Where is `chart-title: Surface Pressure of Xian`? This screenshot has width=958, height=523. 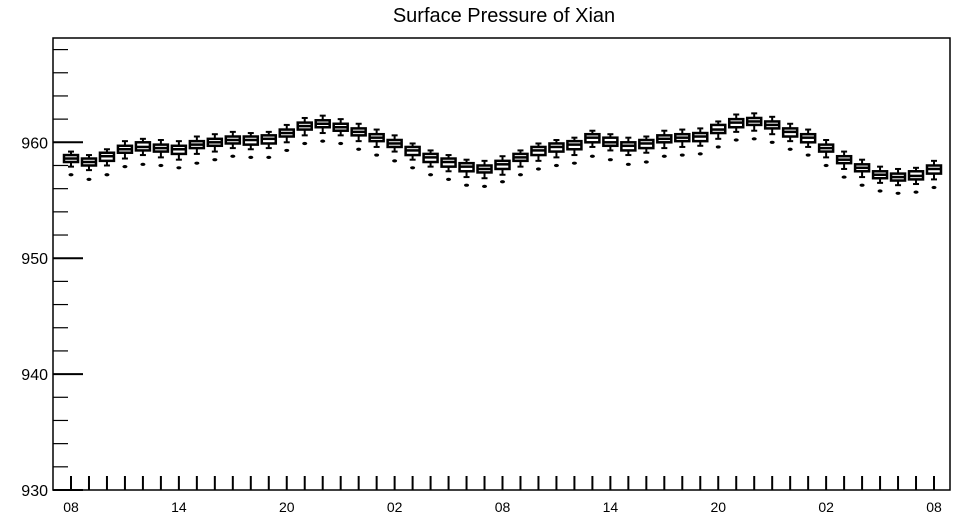
chart-title: Surface Pressure of Xian is located at coordinates (504, 16).